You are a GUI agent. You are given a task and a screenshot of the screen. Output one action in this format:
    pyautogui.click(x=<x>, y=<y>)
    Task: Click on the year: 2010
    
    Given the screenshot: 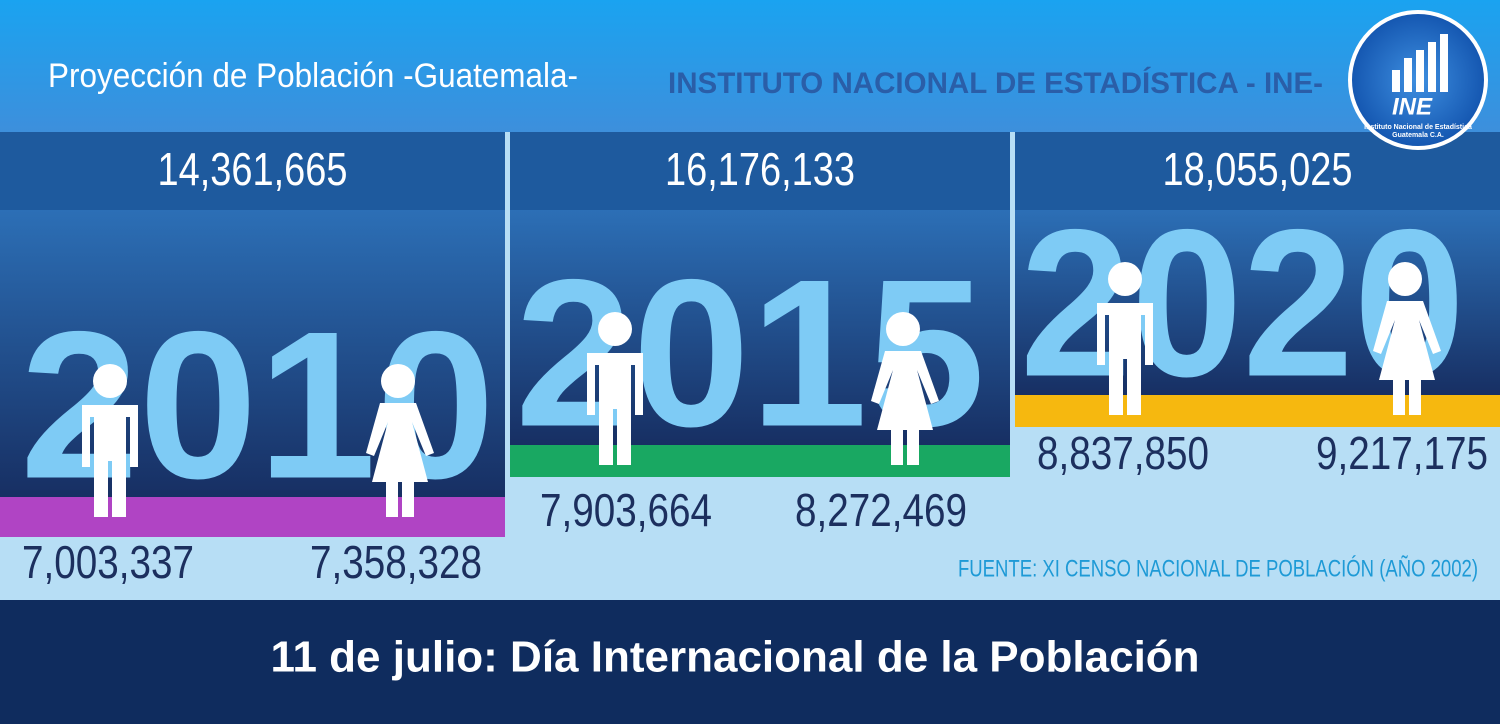 What is the action you would take?
    pyautogui.click(x=257, y=404)
    